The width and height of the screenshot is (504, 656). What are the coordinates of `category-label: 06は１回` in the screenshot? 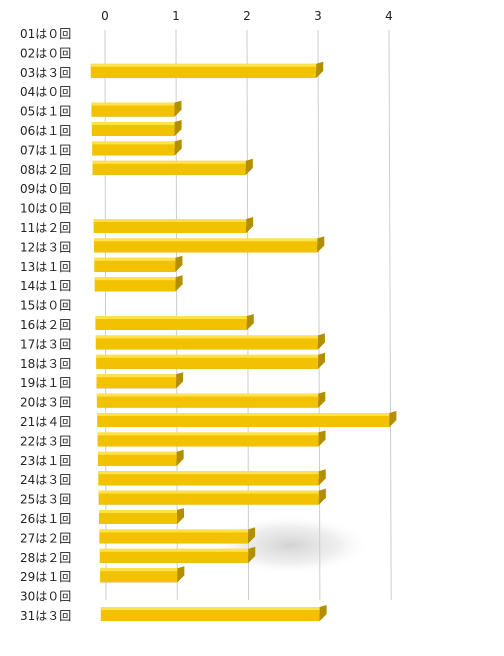 It's located at (45, 131).